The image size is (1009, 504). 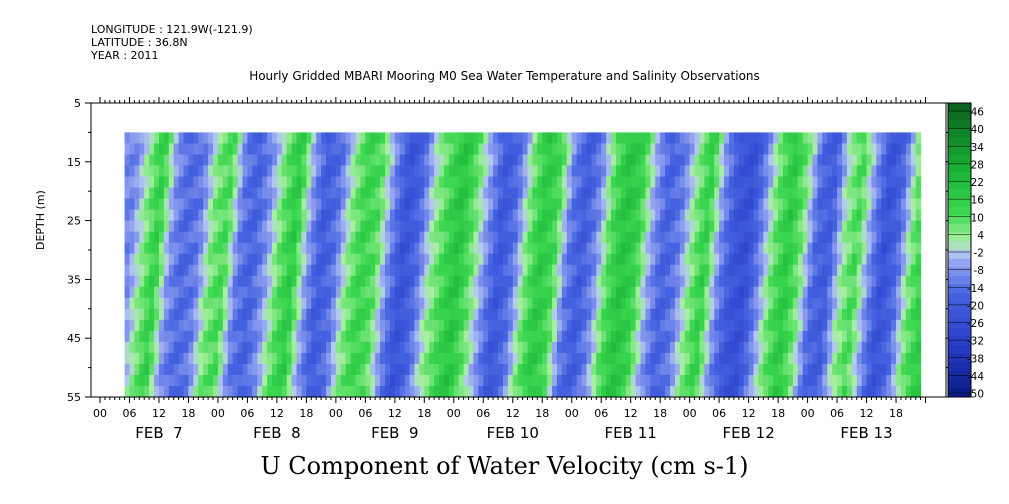 I want to click on colorbar-bin, so click(x=959, y=151).